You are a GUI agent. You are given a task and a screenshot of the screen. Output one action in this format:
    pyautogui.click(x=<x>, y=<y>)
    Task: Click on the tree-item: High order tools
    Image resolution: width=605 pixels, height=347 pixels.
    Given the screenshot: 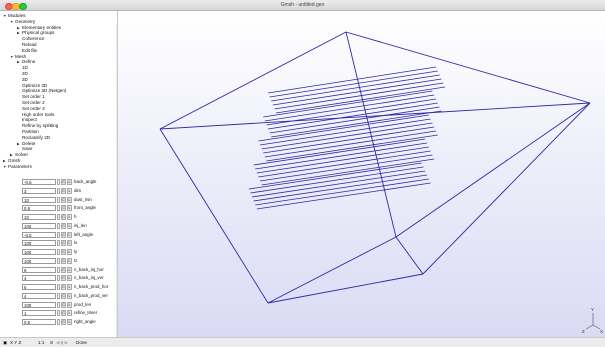 What is the action you would take?
    pyautogui.click(x=35, y=115)
    